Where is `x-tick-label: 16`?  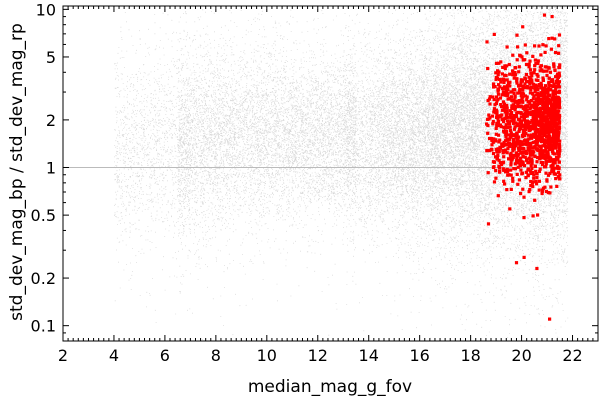
x-tick-label: 16 is located at coordinates (419, 355).